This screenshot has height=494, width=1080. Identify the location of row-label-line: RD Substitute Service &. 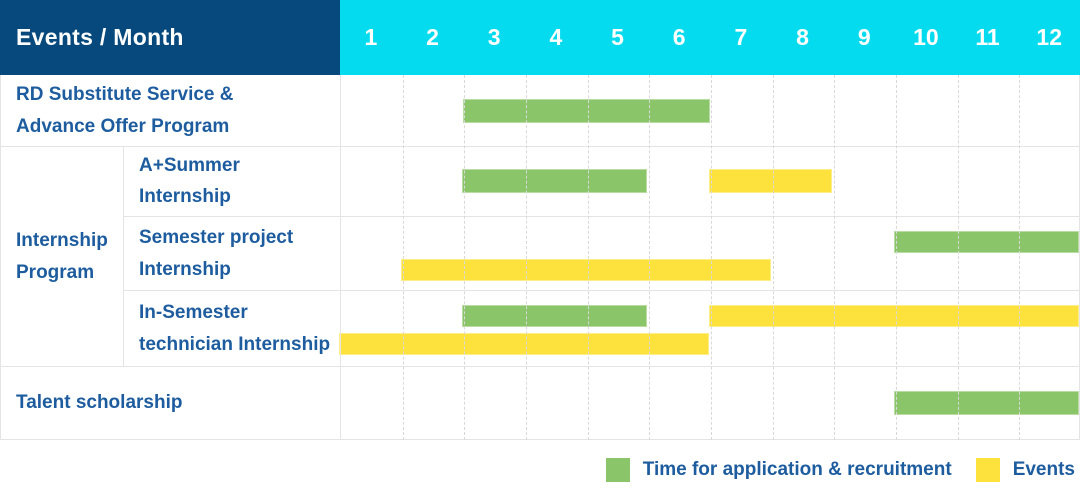
(125, 95).